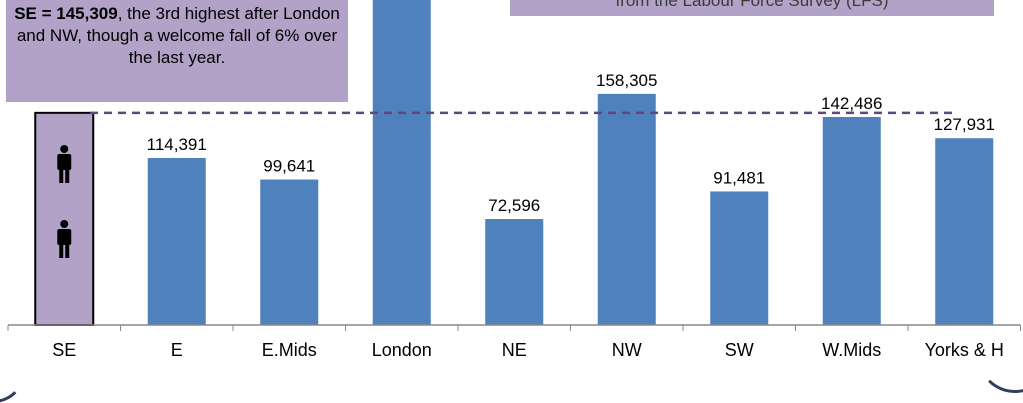 The height and width of the screenshot is (403, 1023). Describe the element at coordinates (964, 124) in the screenshot. I see `data-label-yorks-h: 127,931` at that location.